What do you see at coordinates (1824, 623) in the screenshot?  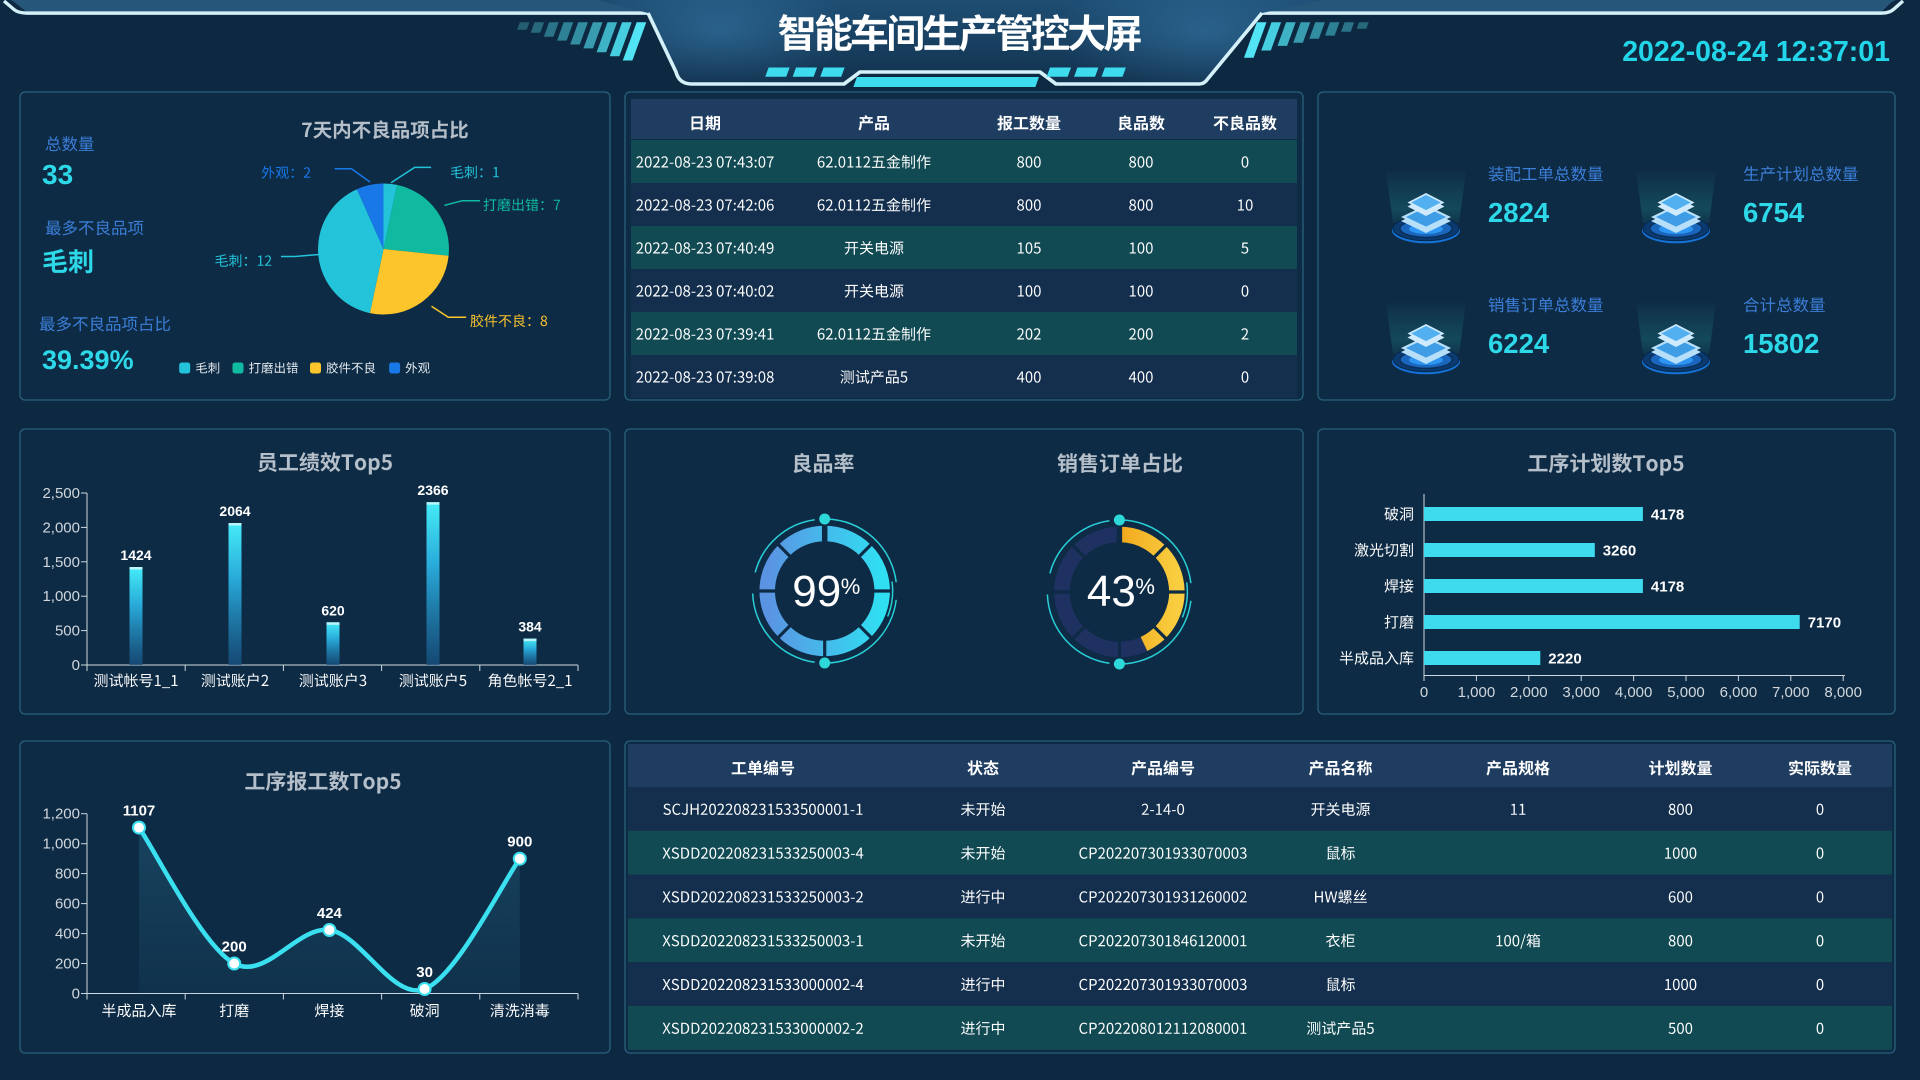 I see `svg-text: 7170` at bounding box center [1824, 623].